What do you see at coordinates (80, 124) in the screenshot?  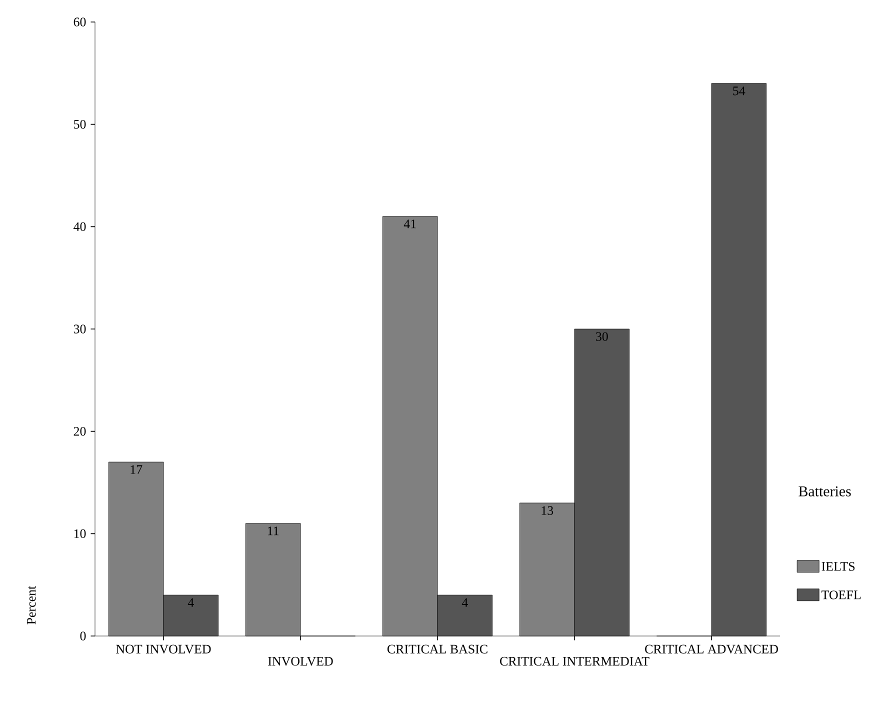 I see `y-tick-label: 50` at bounding box center [80, 124].